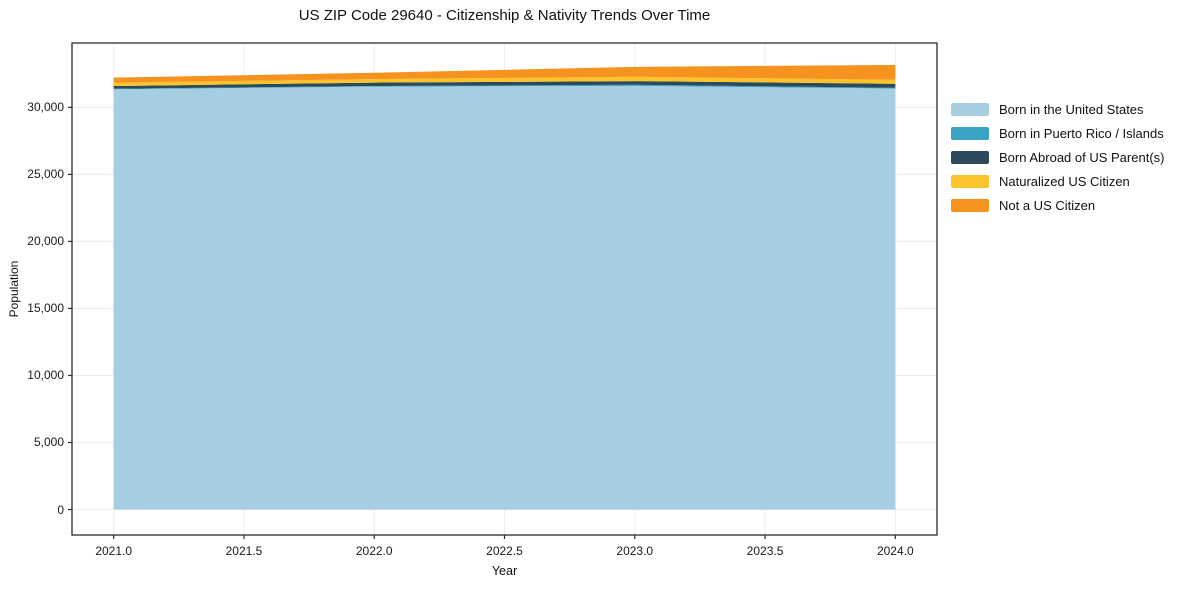 The image size is (1189, 590). What do you see at coordinates (1081, 133) in the screenshot?
I see `legend-item-label: Born in Puerto Rico / Islands` at bounding box center [1081, 133].